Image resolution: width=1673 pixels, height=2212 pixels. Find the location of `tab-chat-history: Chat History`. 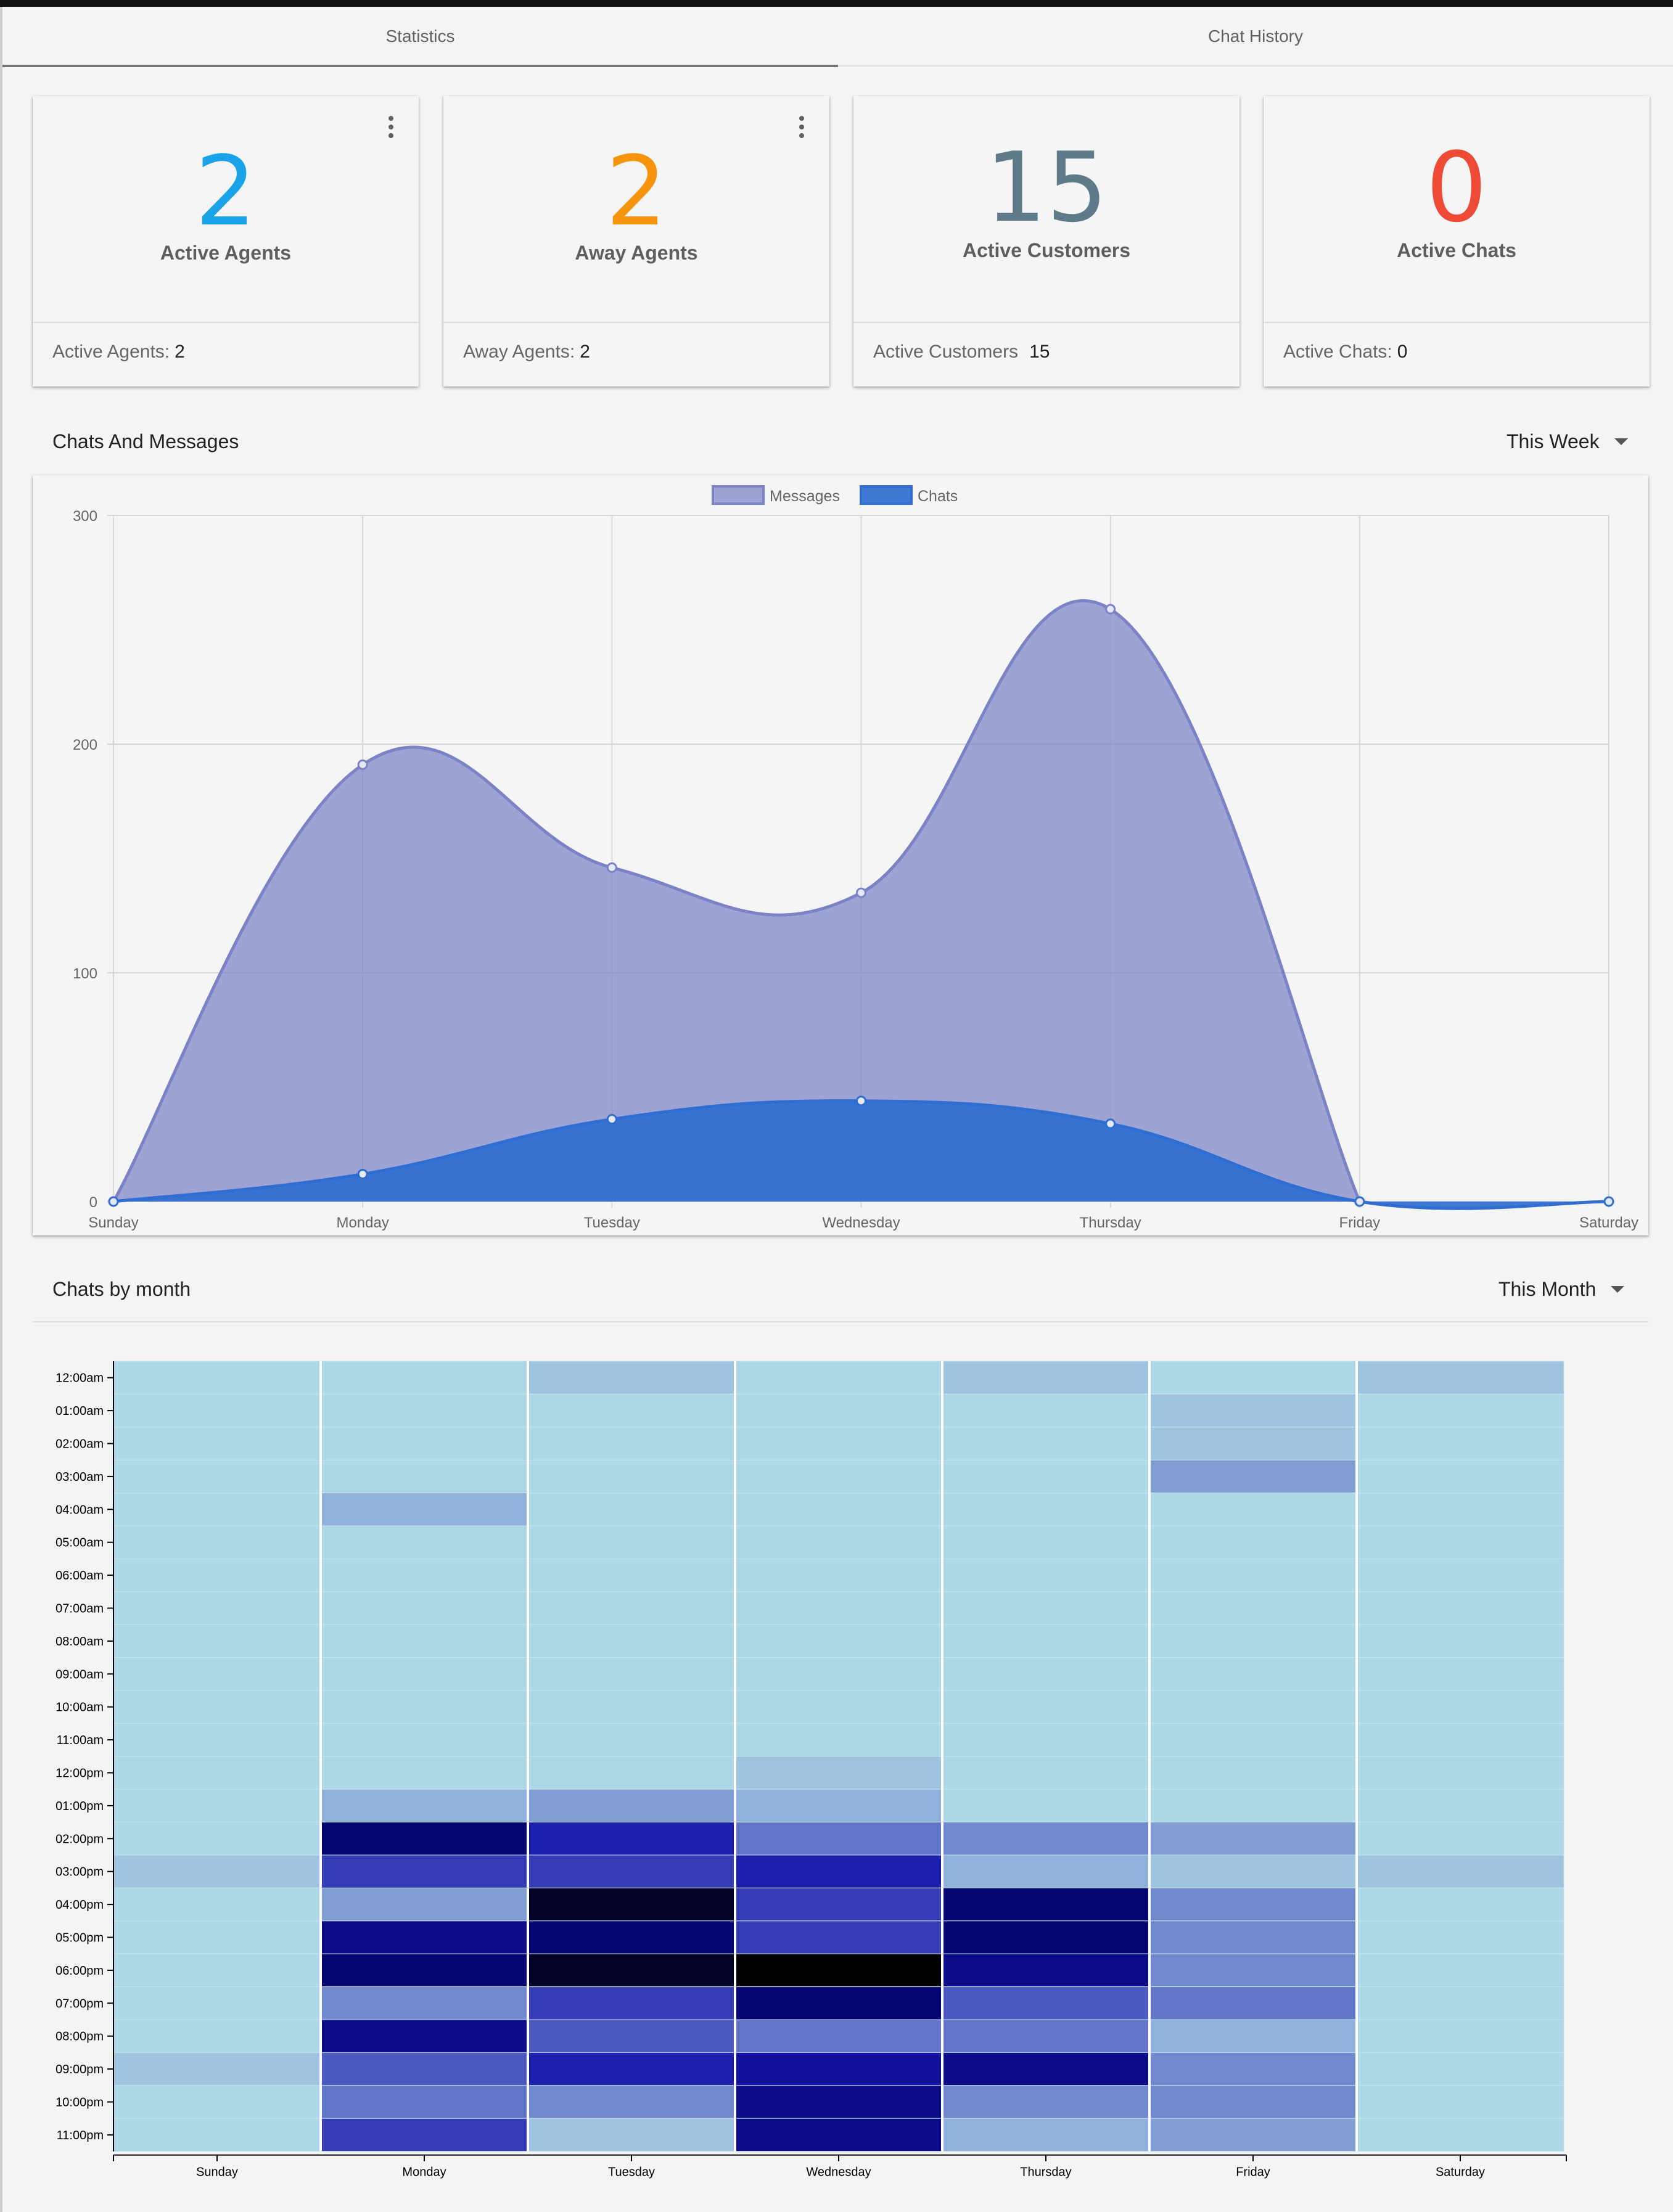

tab-chat-history: Chat History is located at coordinates (1255, 36).